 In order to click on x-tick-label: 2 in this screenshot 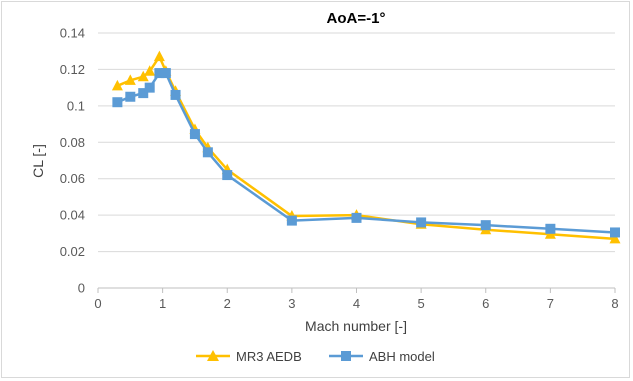, I will do `click(227, 303)`.